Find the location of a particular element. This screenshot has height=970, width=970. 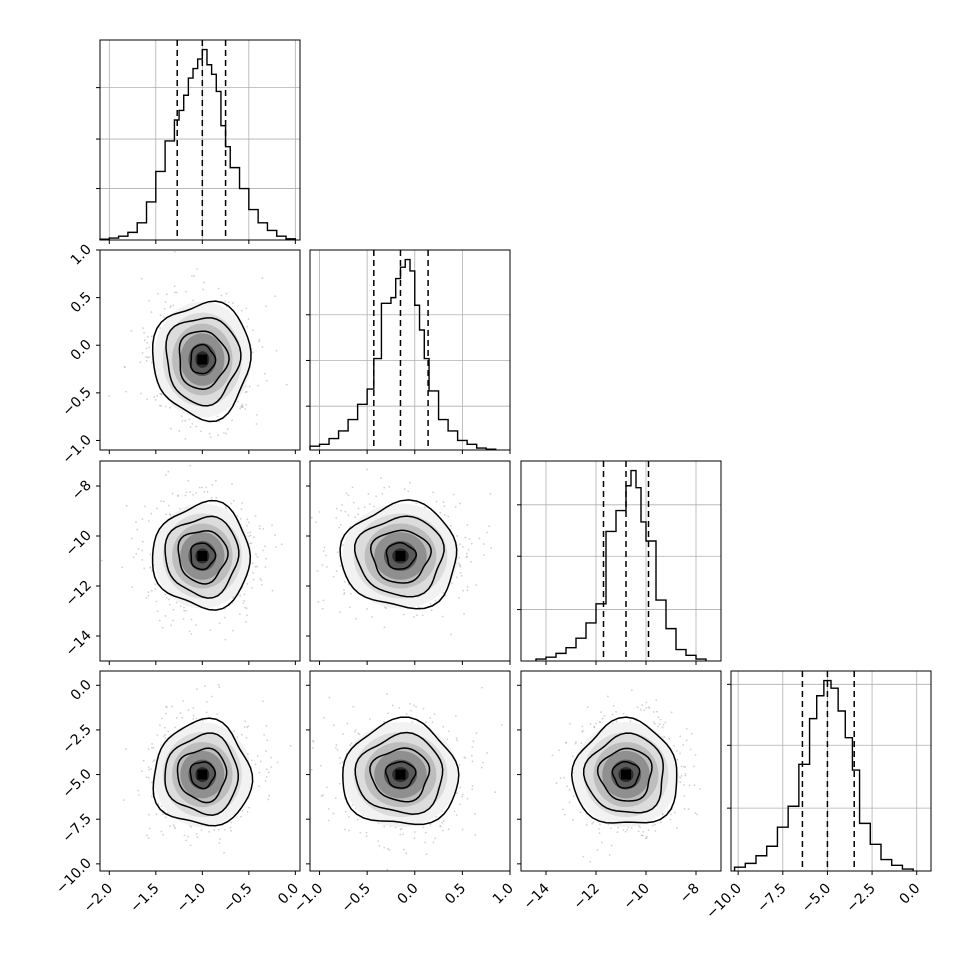

ytick-label: −1.0 is located at coordinates (76, 449).